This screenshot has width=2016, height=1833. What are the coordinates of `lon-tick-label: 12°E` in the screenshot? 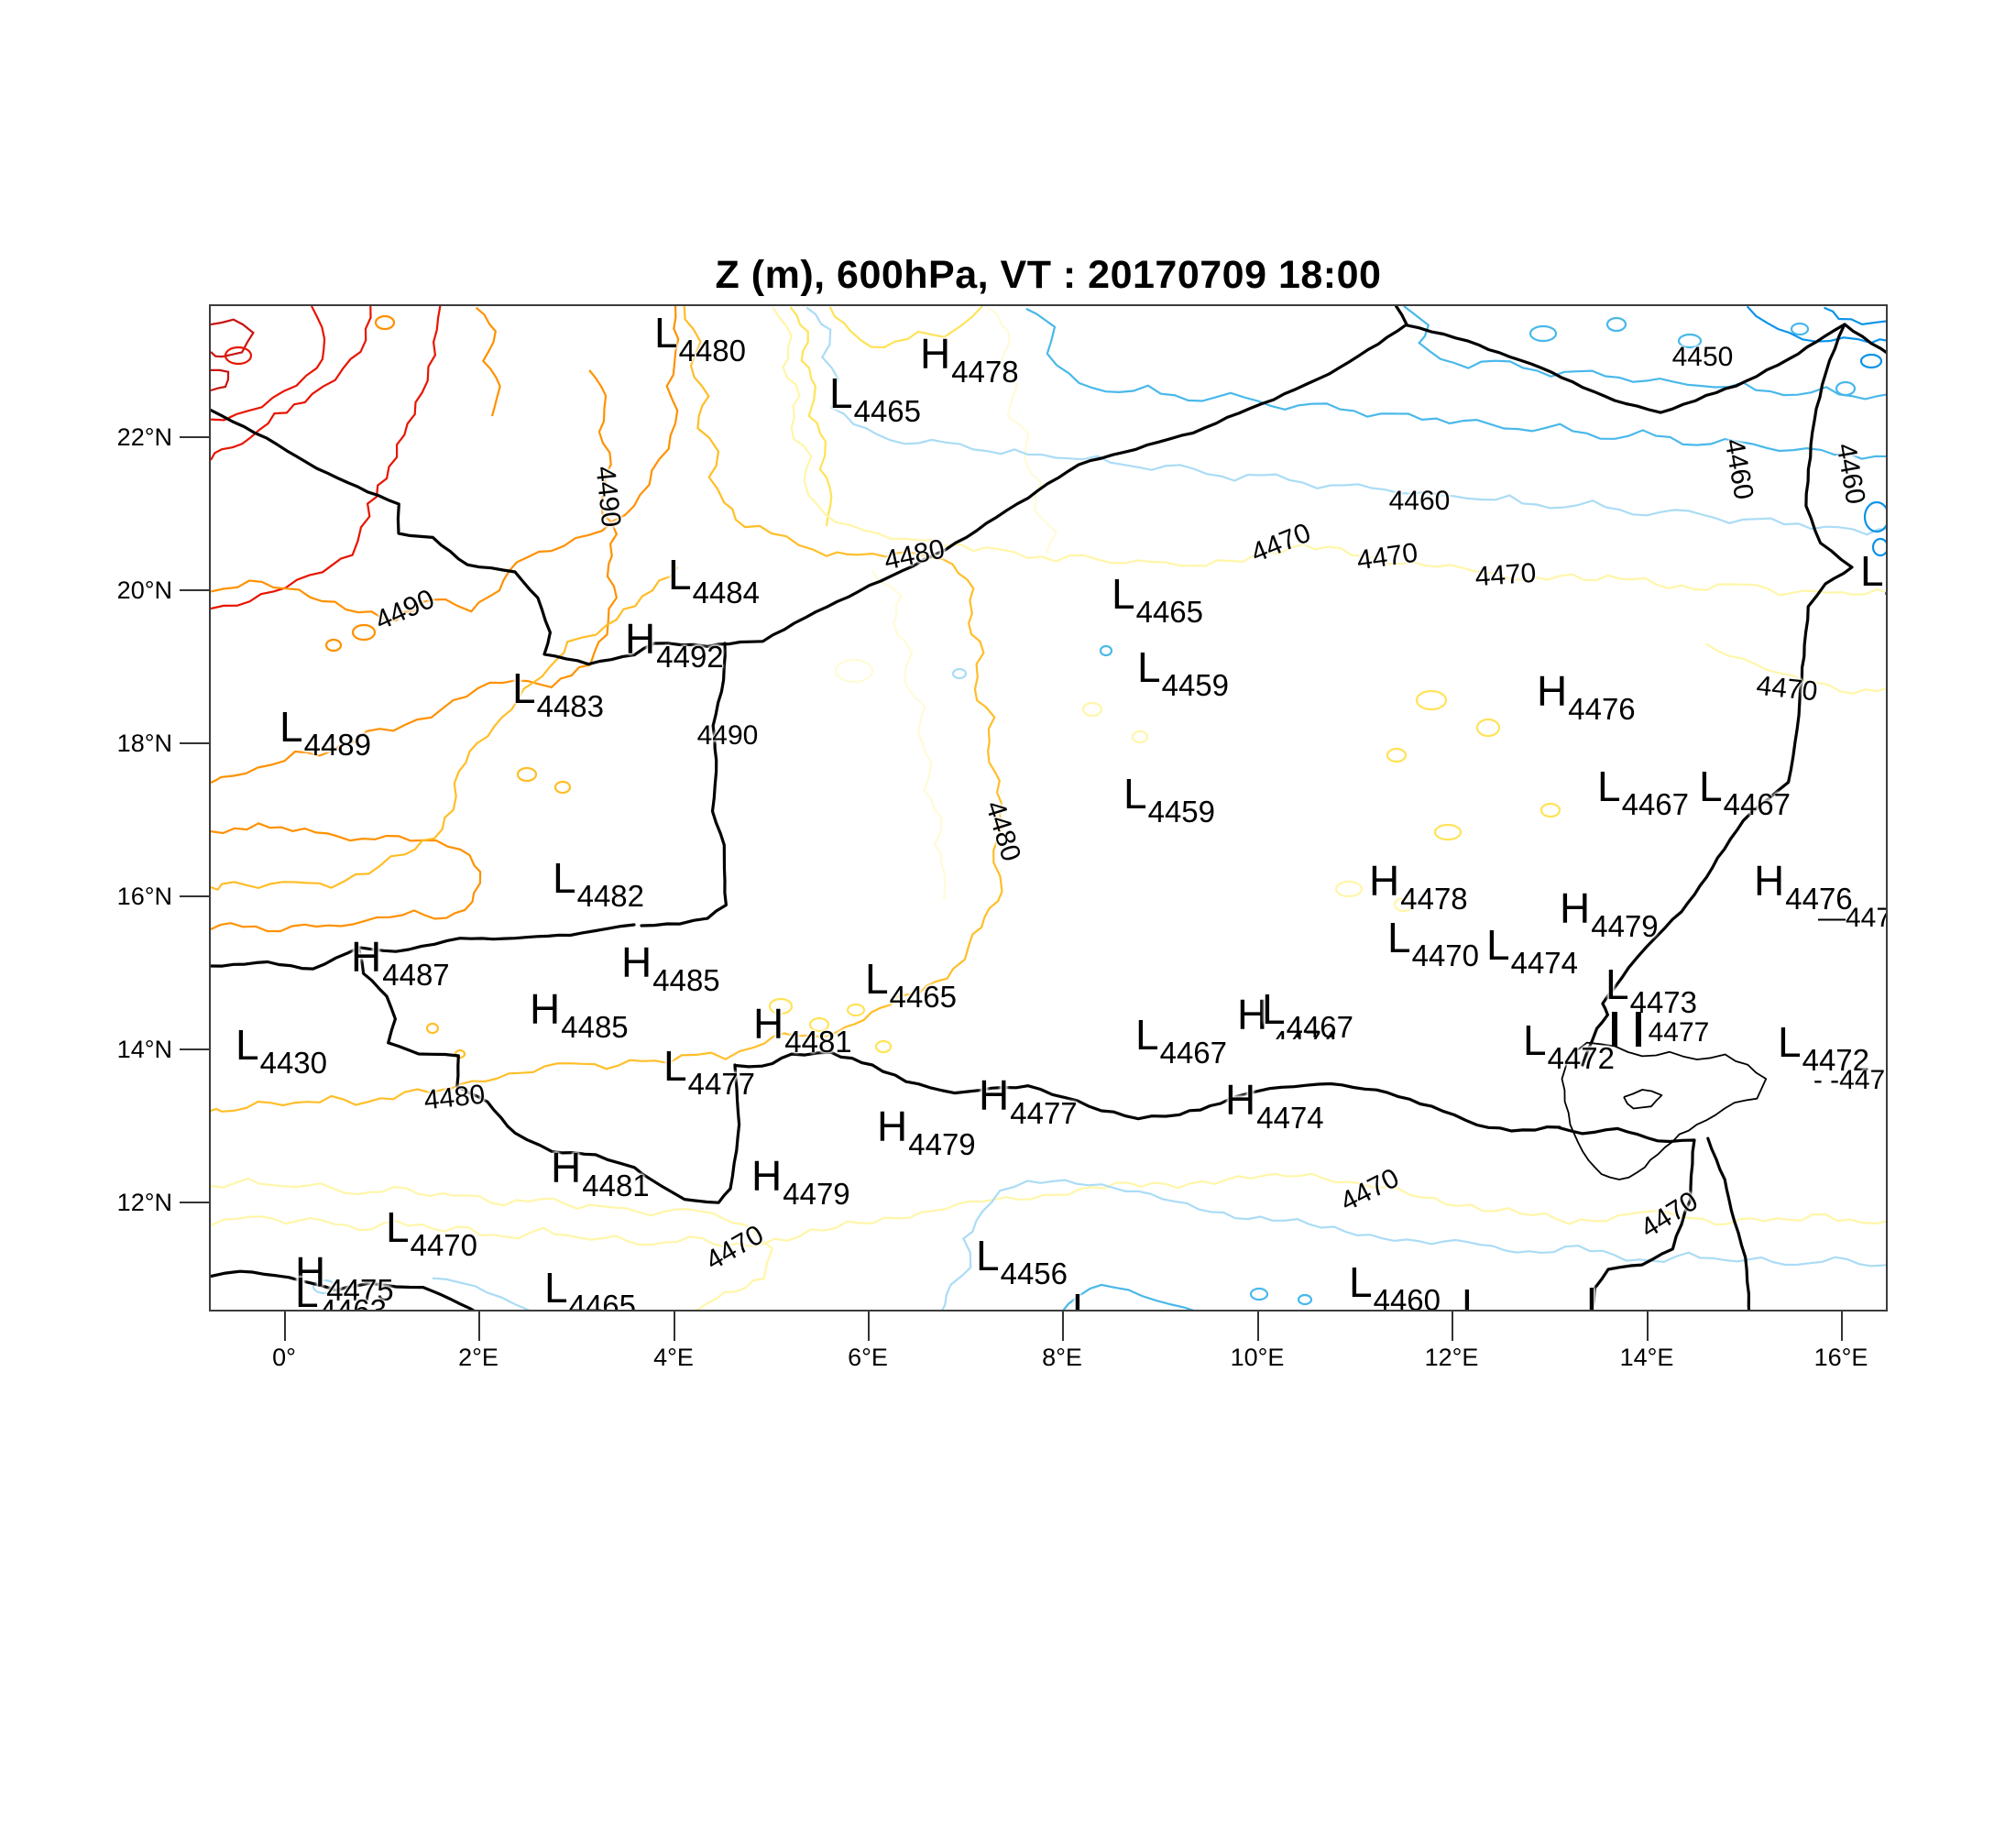 It's located at (1451, 1357).